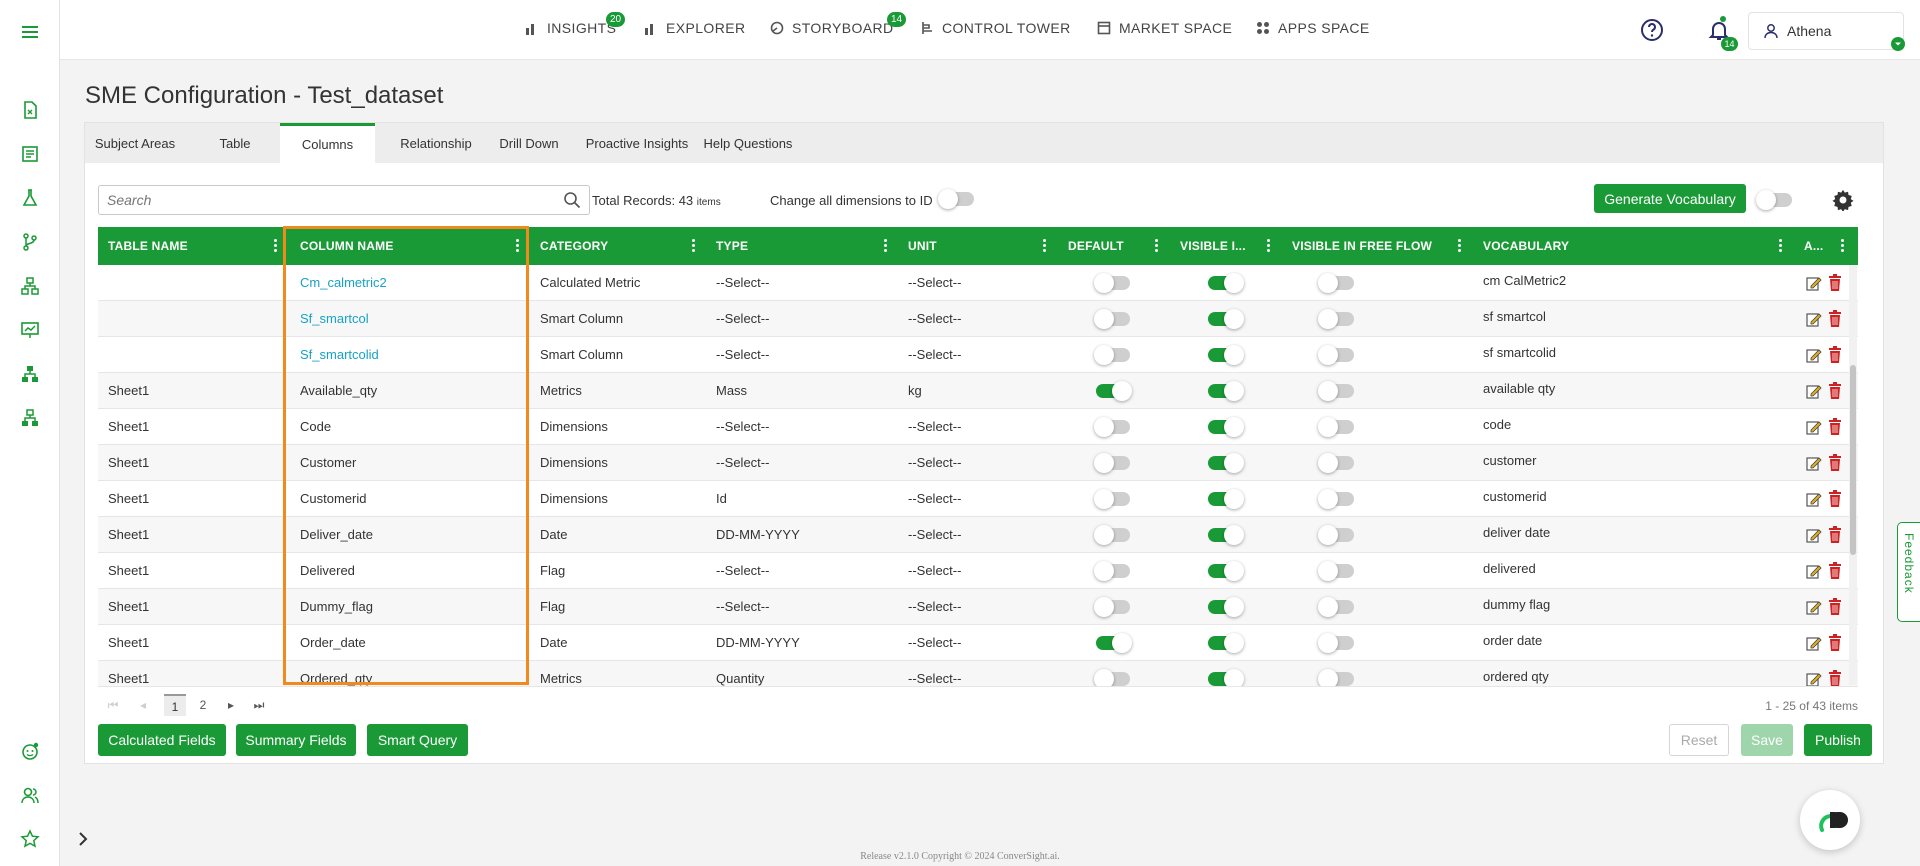 The height and width of the screenshot is (866, 1920). Describe the element at coordinates (1670, 198) in the screenshot. I see `generate-vocabulary-button: Generate Vocabulary` at that location.